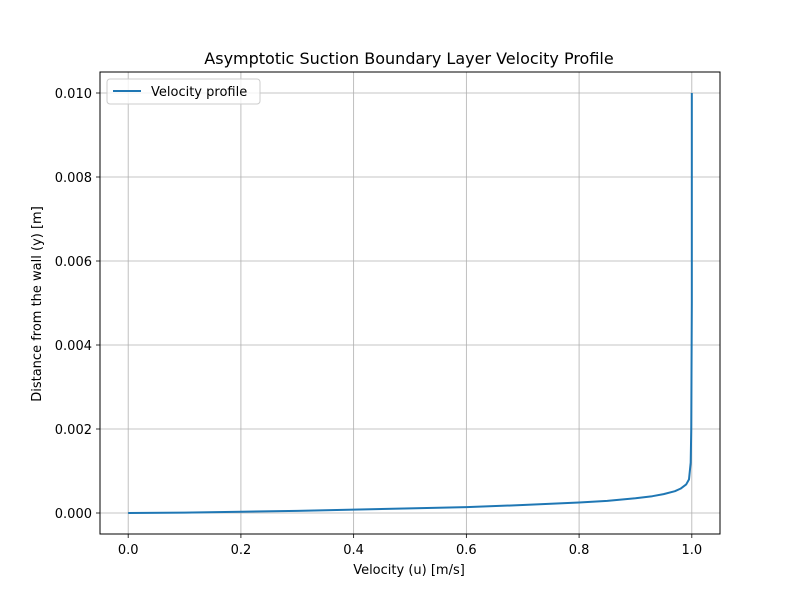  I want to click on y-tick-label: 0.010, so click(73, 94).